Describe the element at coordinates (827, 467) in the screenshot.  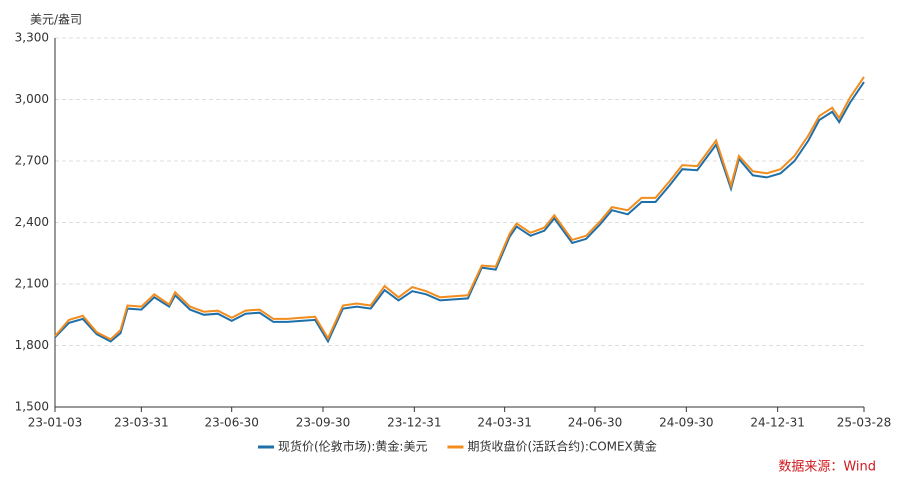
I see `source-note: 数据来源：Wind` at that location.